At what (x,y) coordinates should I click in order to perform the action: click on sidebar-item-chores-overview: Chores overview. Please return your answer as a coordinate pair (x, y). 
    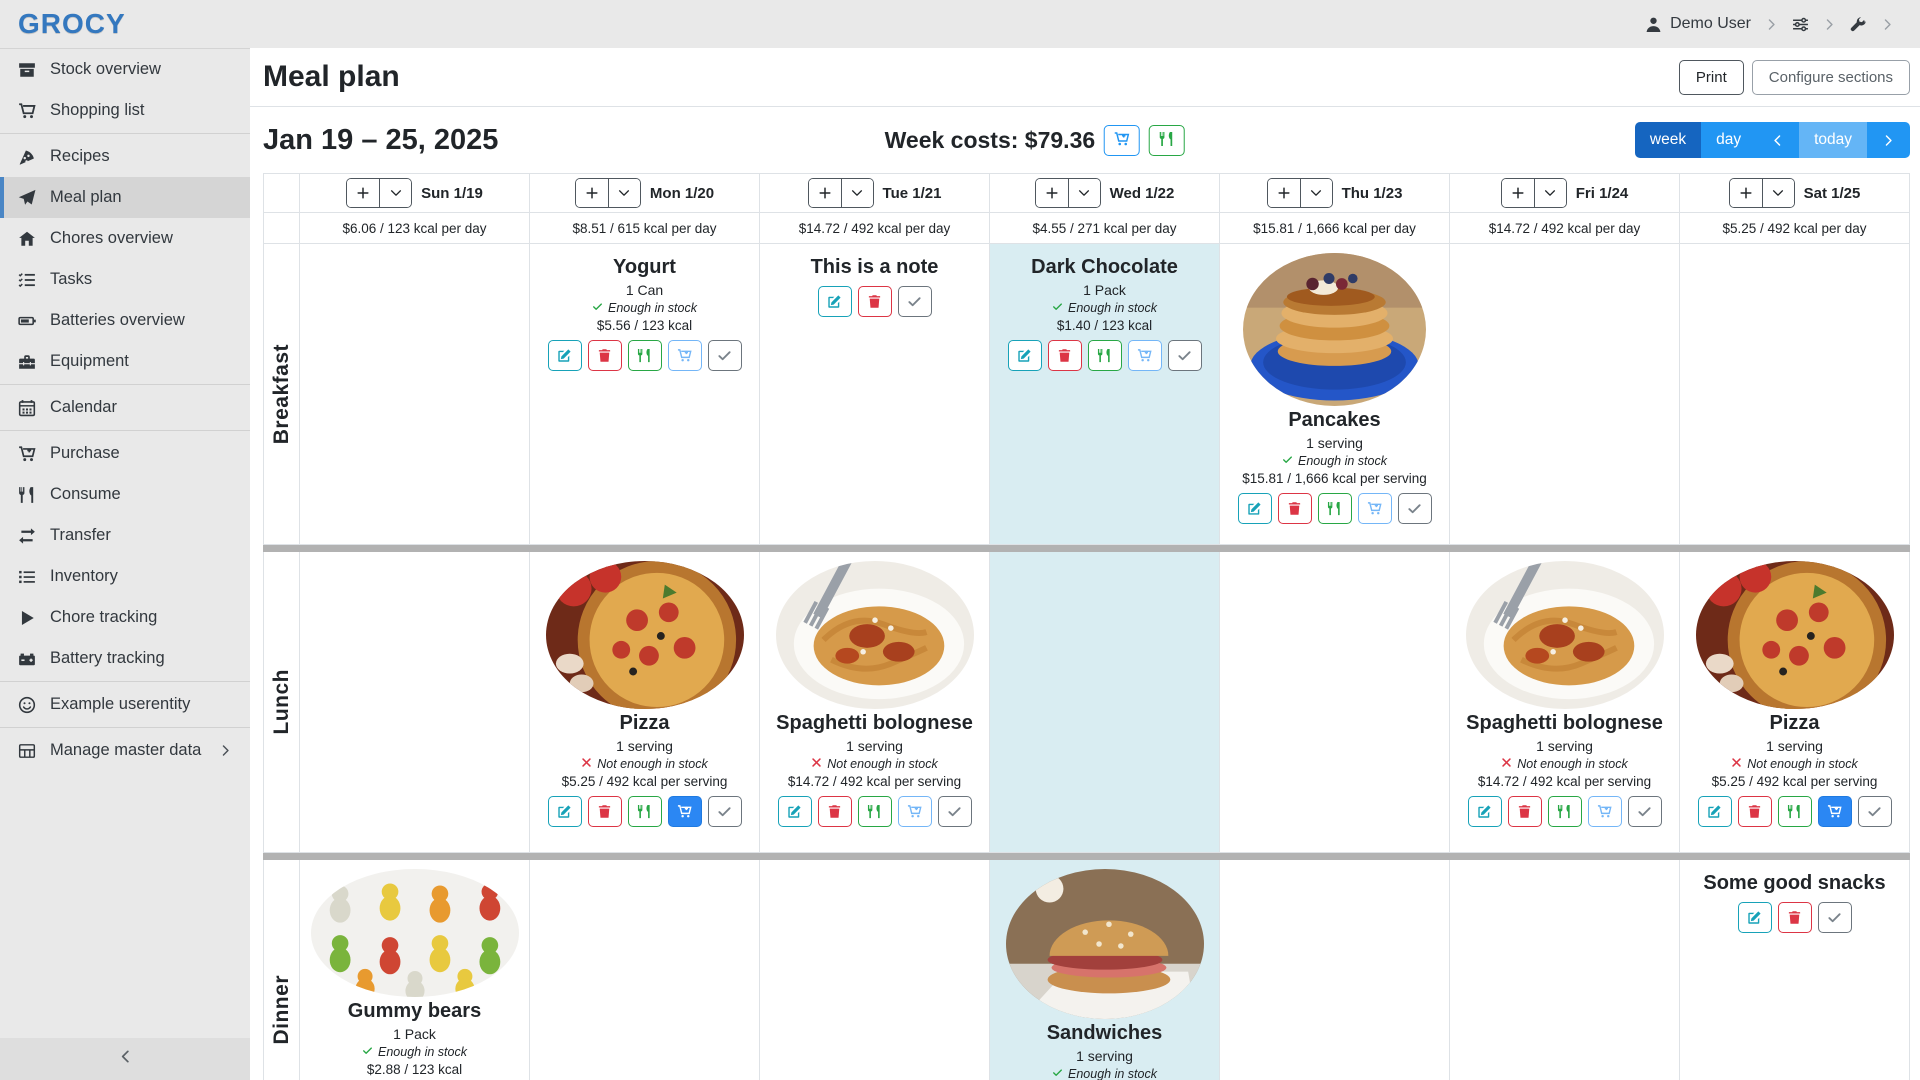
    Looking at the image, I should click on (125, 238).